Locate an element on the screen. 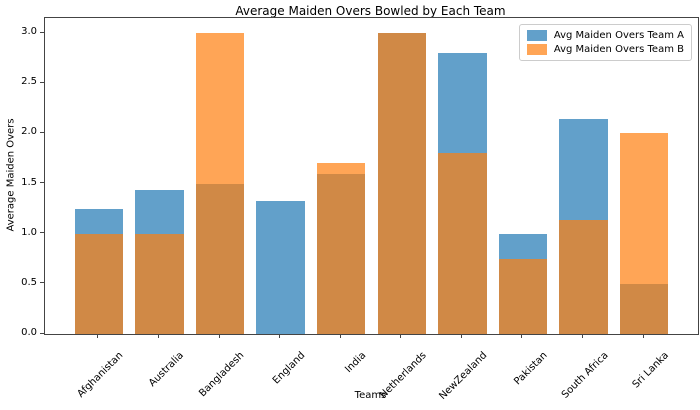 This screenshot has height=410, width=700. y-tick-label: 0.5 is located at coordinates (29, 282).